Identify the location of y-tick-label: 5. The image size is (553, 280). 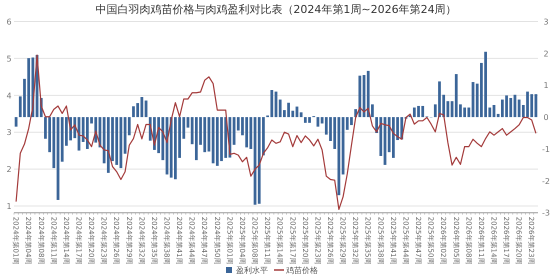
(9, 59).